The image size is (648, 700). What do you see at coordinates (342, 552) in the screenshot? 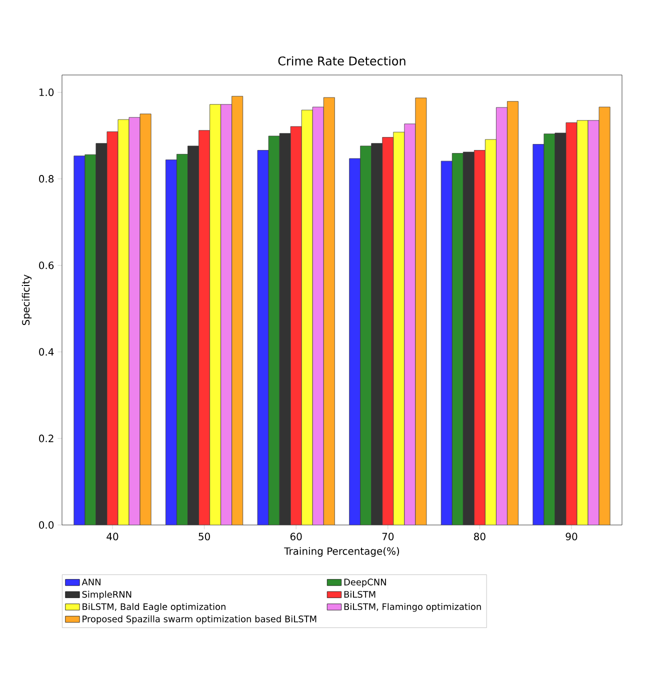
I see `x-axis-title: Training Percentage(%)` at bounding box center [342, 552].